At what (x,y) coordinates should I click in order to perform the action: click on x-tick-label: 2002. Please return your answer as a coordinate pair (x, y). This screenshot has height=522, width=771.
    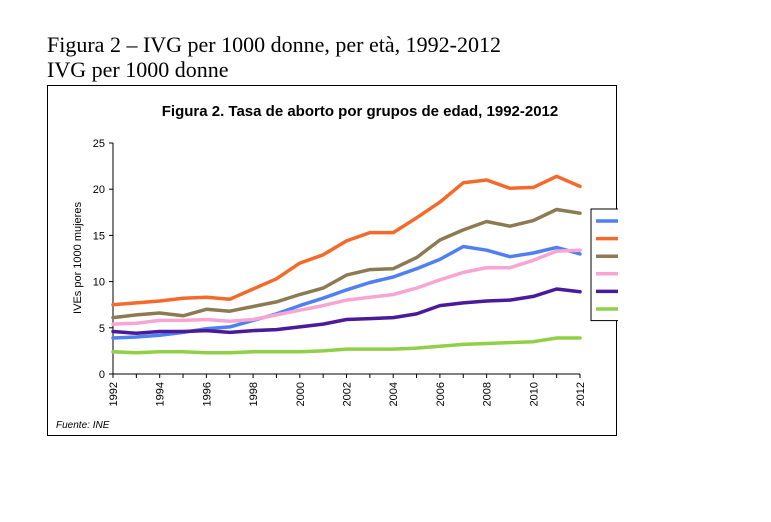
    Looking at the image, I should click on (348, 394).